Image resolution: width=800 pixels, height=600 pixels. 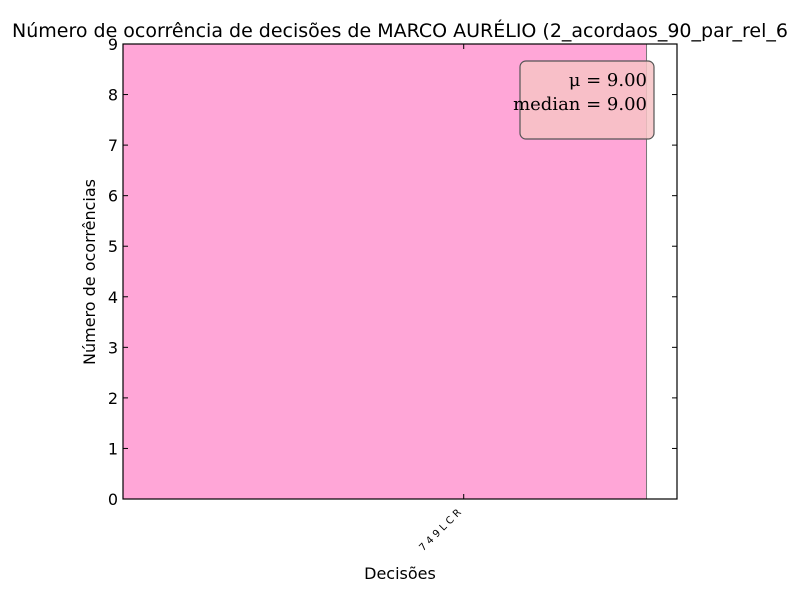 What do you see at coordinates (113, 398) in the screenshot?
I see `y-tick-label: 2` at bounding box center [113, 398].